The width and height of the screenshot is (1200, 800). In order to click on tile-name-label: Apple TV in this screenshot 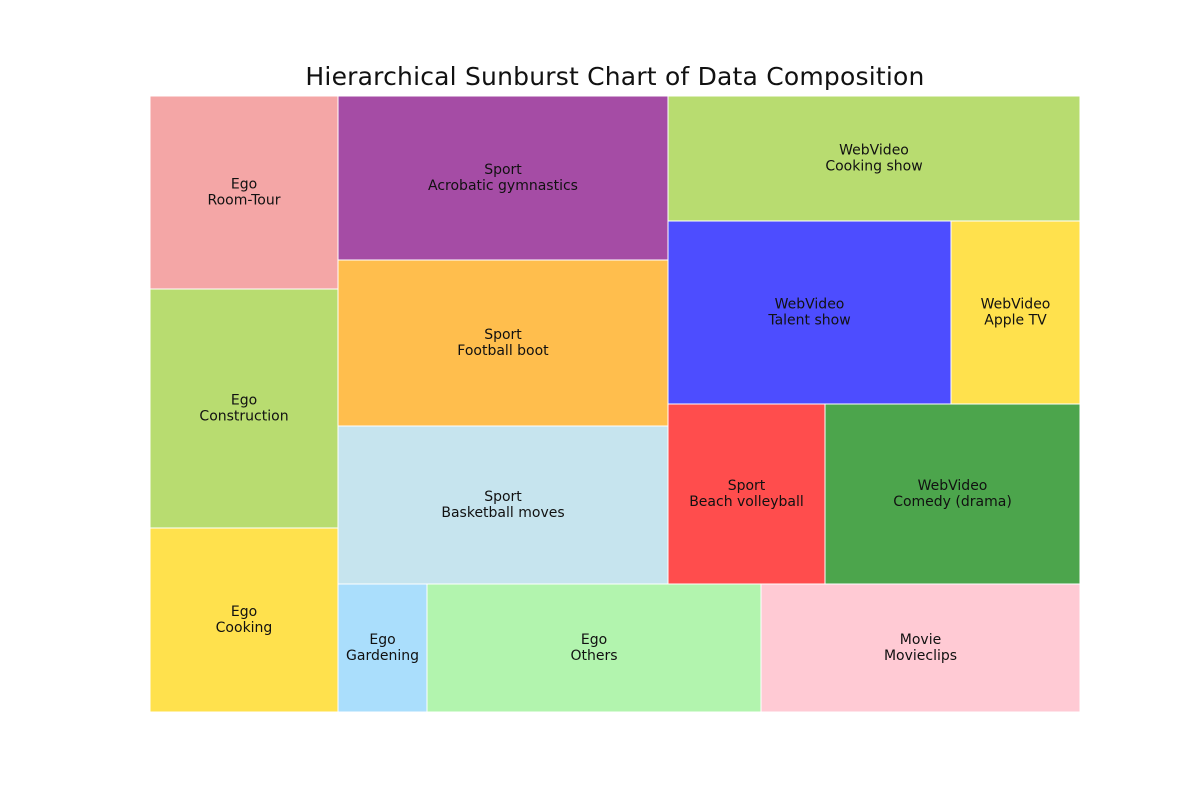, I will do `click(1015, 321)`.